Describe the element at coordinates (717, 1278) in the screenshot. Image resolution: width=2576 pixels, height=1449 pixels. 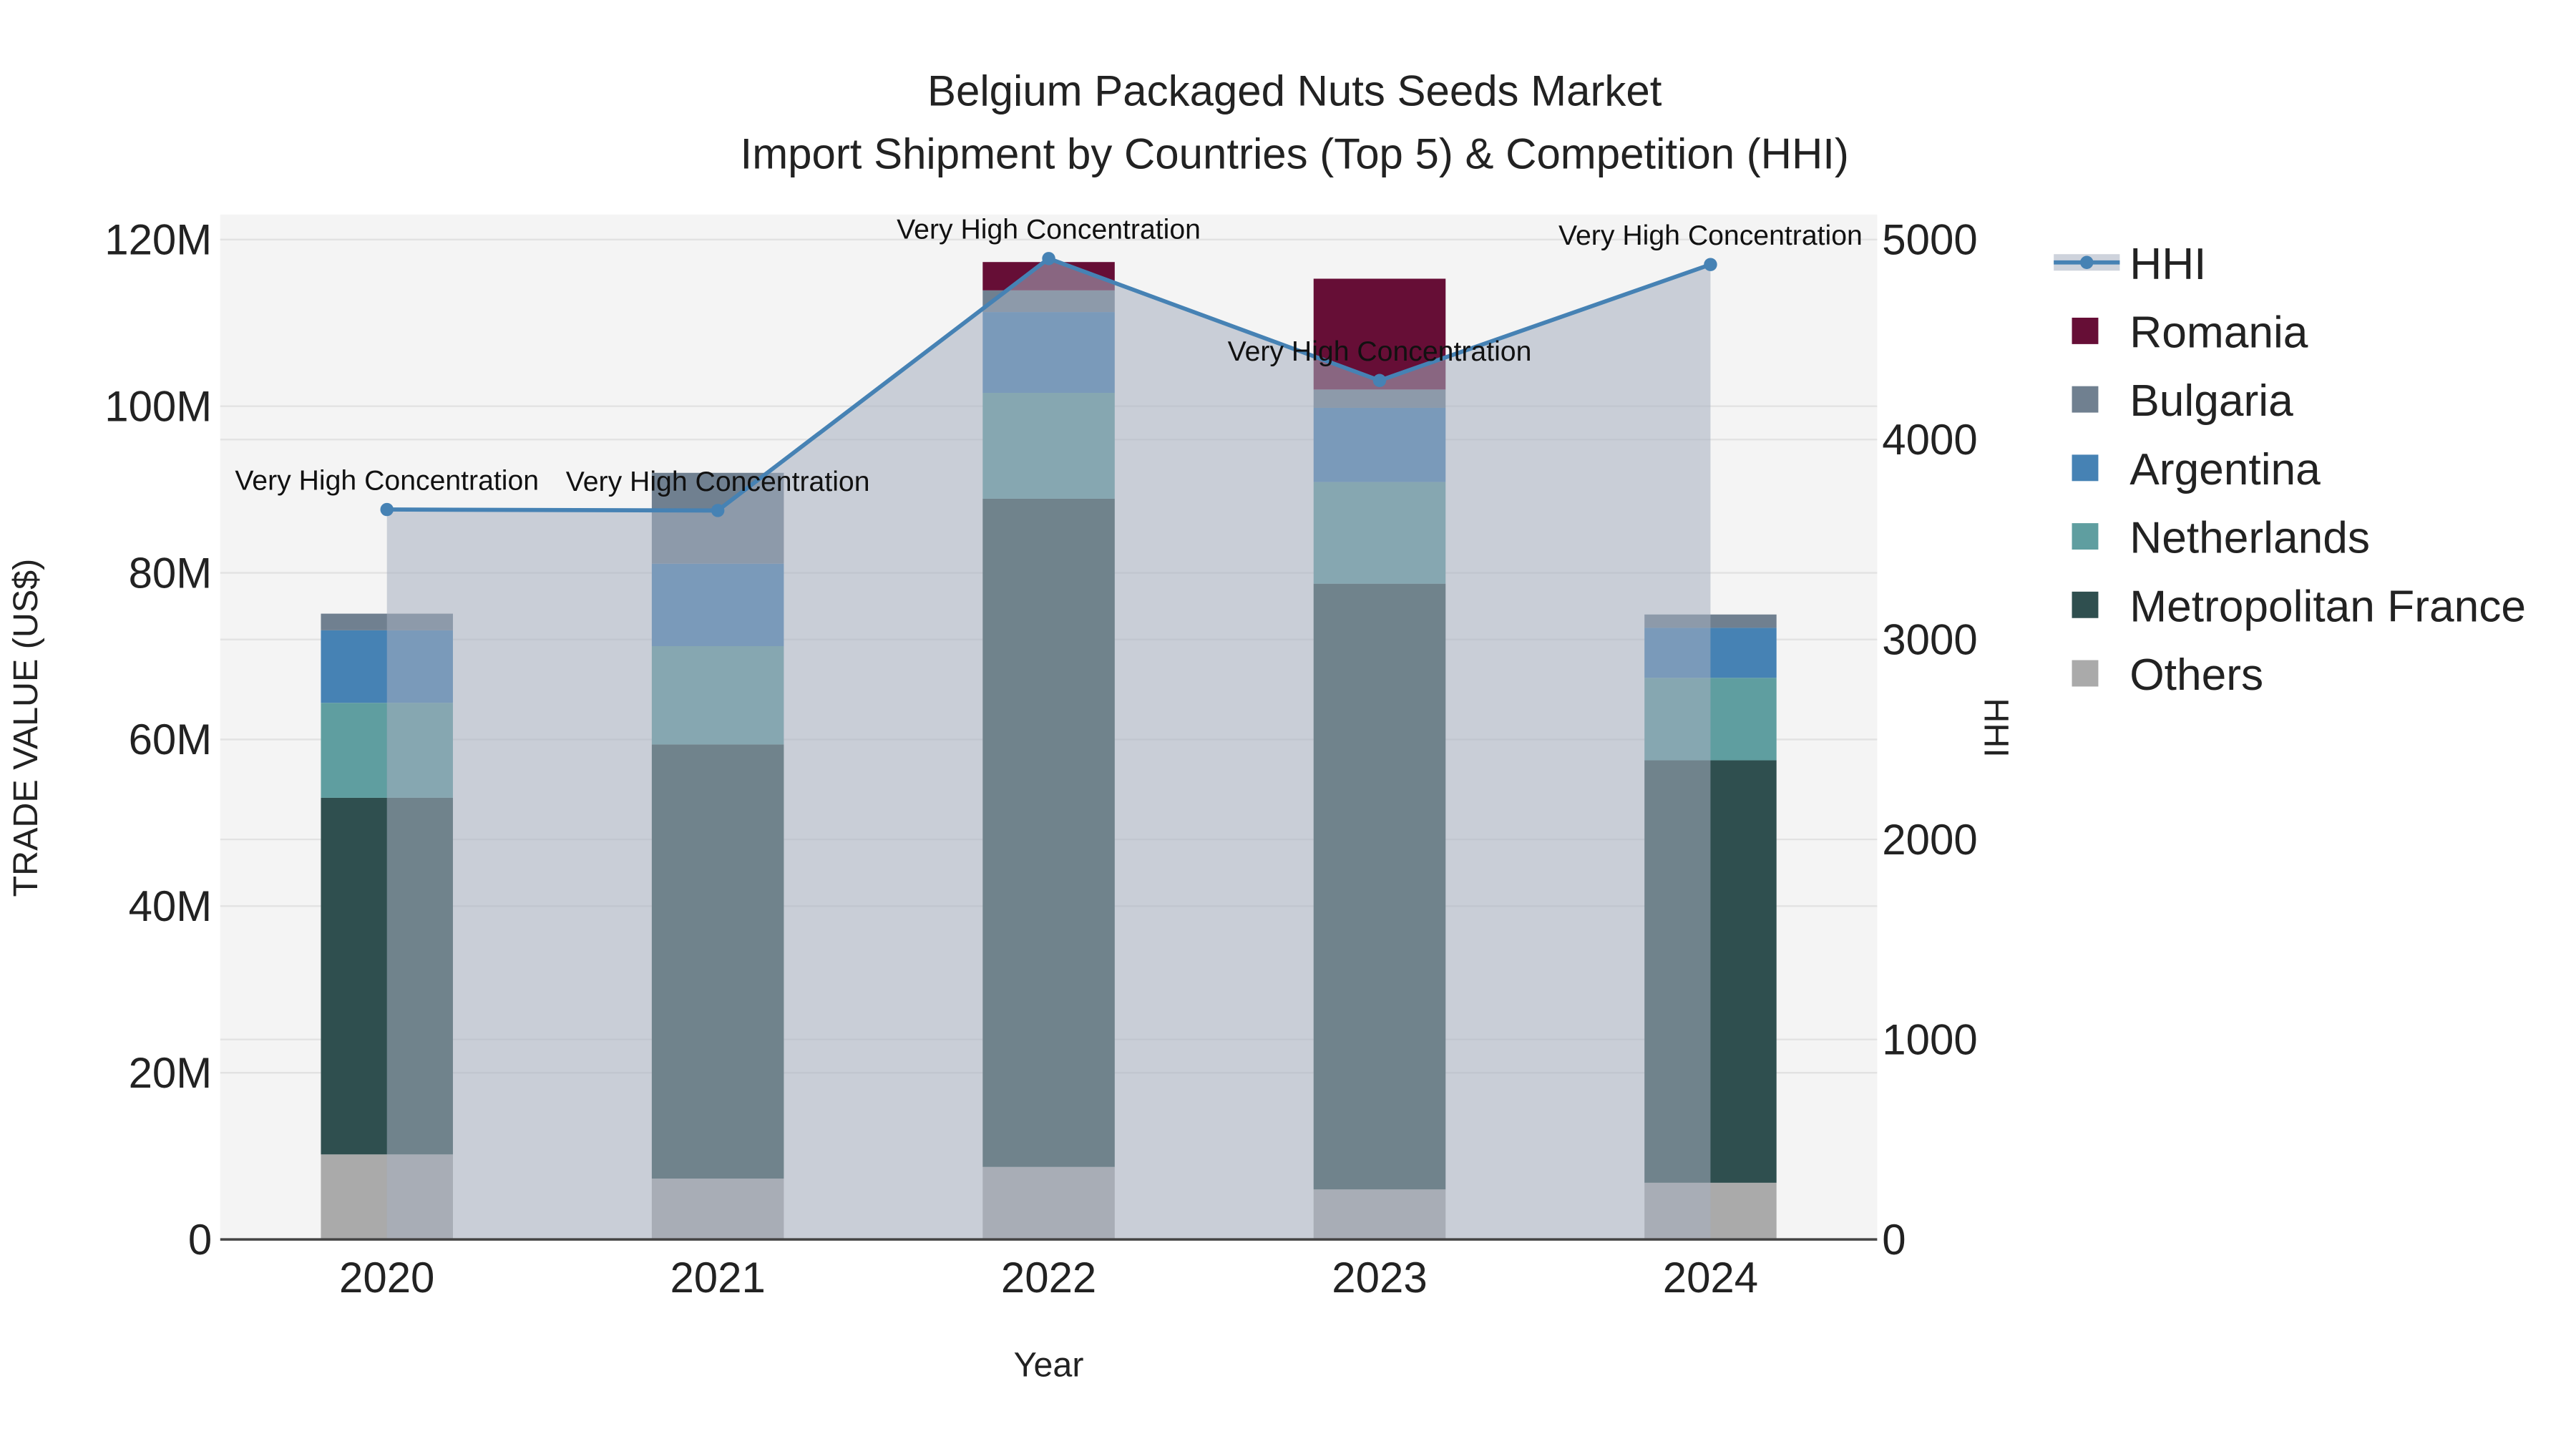
I see `x-tick-label: 2021` at that location.